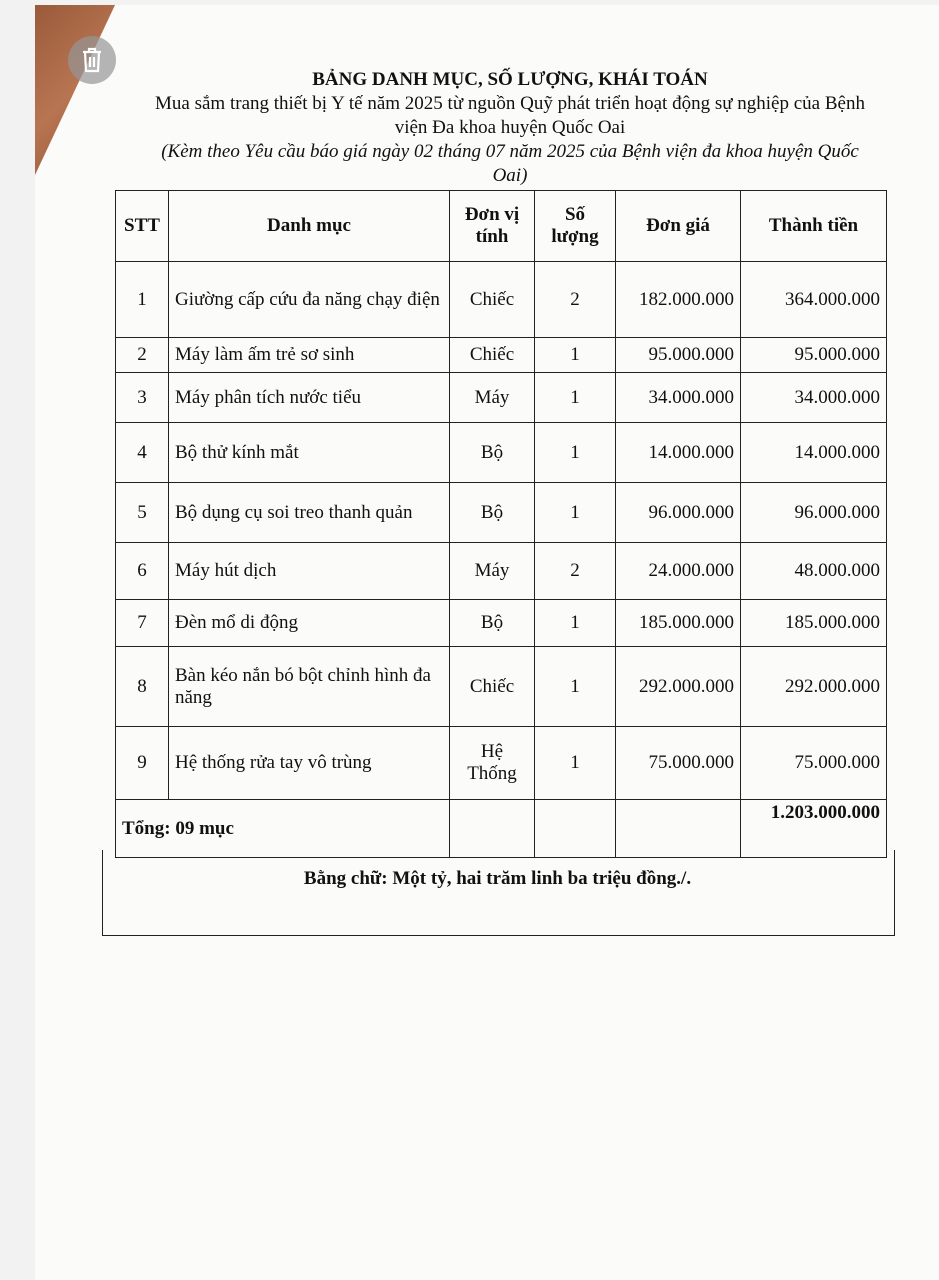 This screenshot has width=939, height=1280. Describe the element at coordinates (309, 355) in the screenshot. I see `cell-name: Máy làm ấm trẻ sơ sinh` at that location.